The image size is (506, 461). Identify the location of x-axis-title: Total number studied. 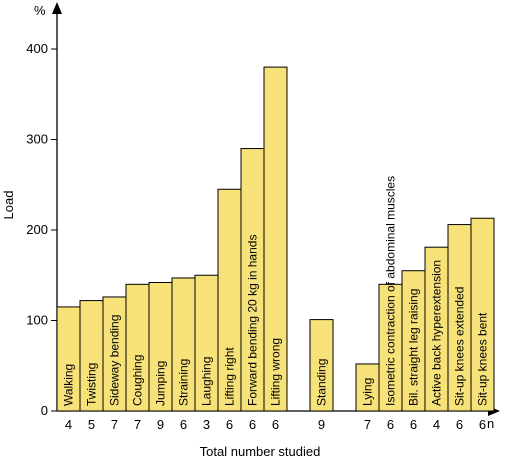
(260, 451).